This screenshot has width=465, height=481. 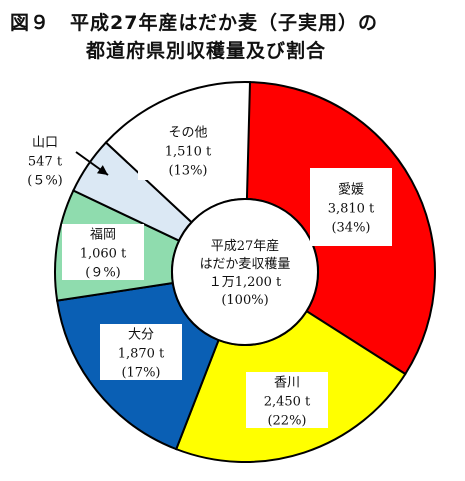 What do you see at coordinates (187, 171) in the screenshot?
I see `slice-label-percent-5: (13%)` at bounding box center [187, 171].